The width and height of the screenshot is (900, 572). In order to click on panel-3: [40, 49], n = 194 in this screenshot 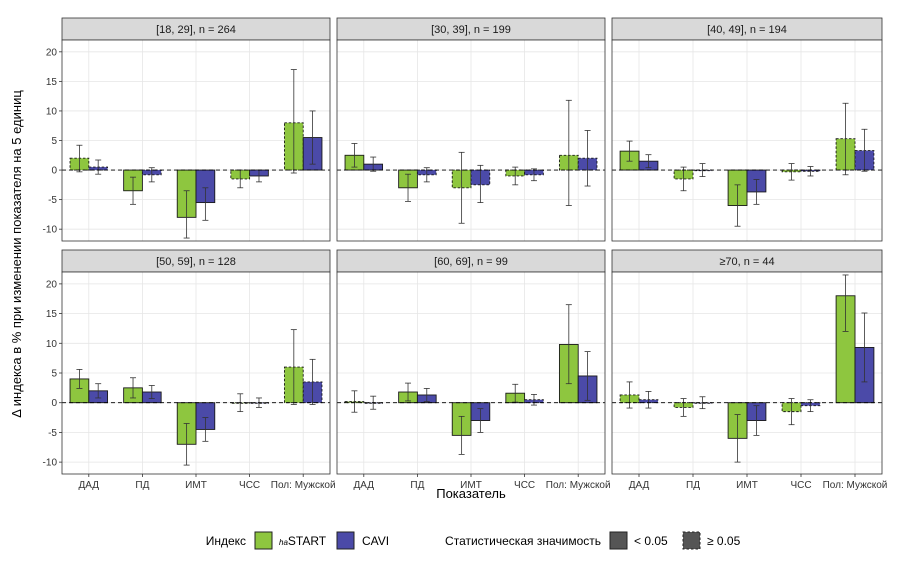, I will do `click(747, 129)`.